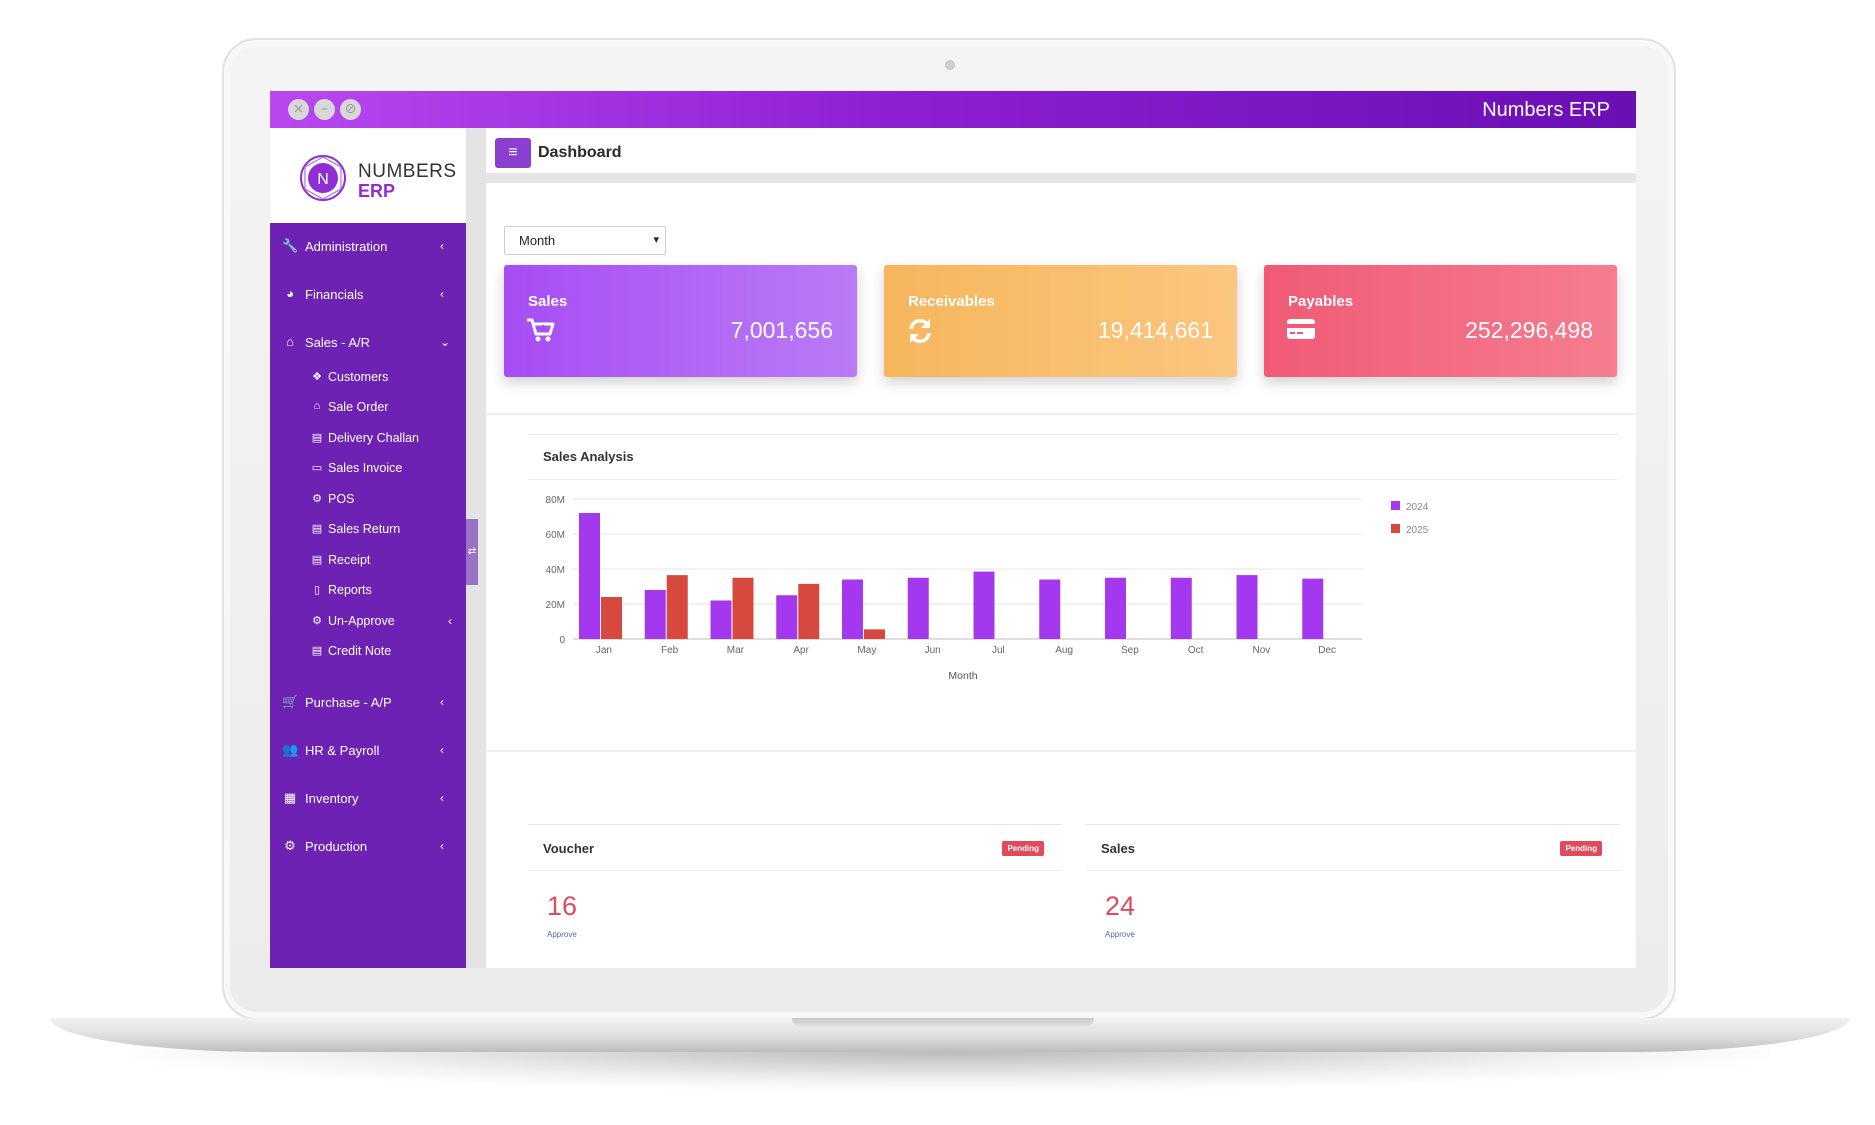  I want to click on submenu-item-label: Un-Approve, so click(361, 621).